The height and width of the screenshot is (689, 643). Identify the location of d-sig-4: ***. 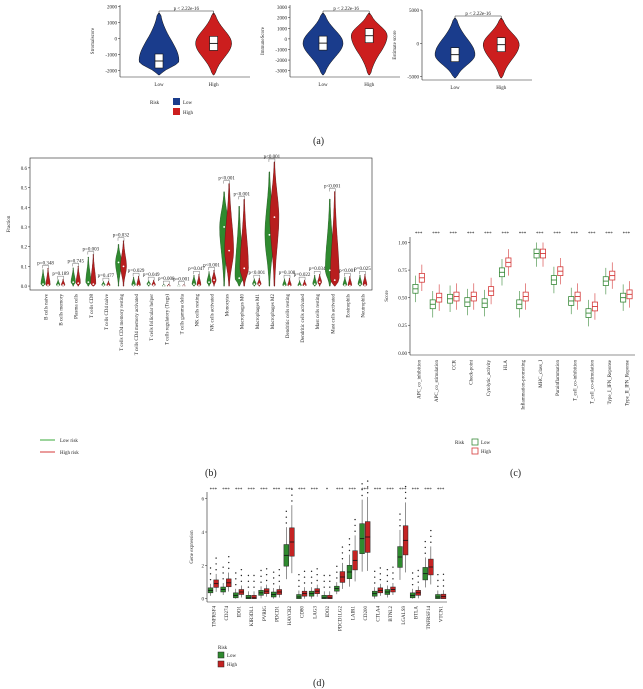
(264, 490).